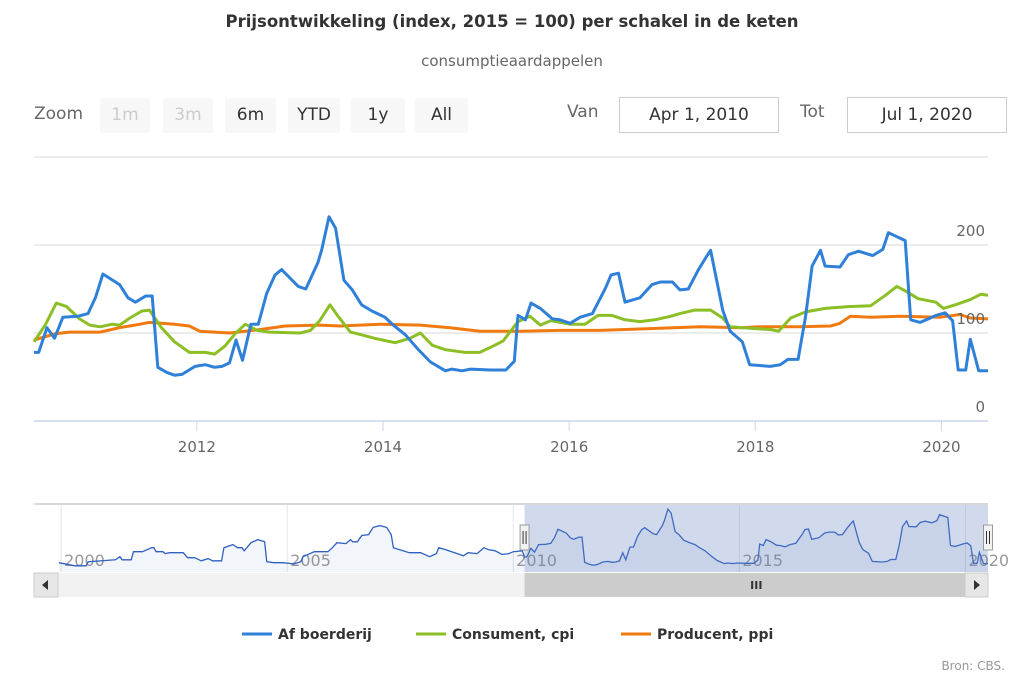 The image size is (1024, 683). I want to click on navigator-handle-left, so click(524, 537).